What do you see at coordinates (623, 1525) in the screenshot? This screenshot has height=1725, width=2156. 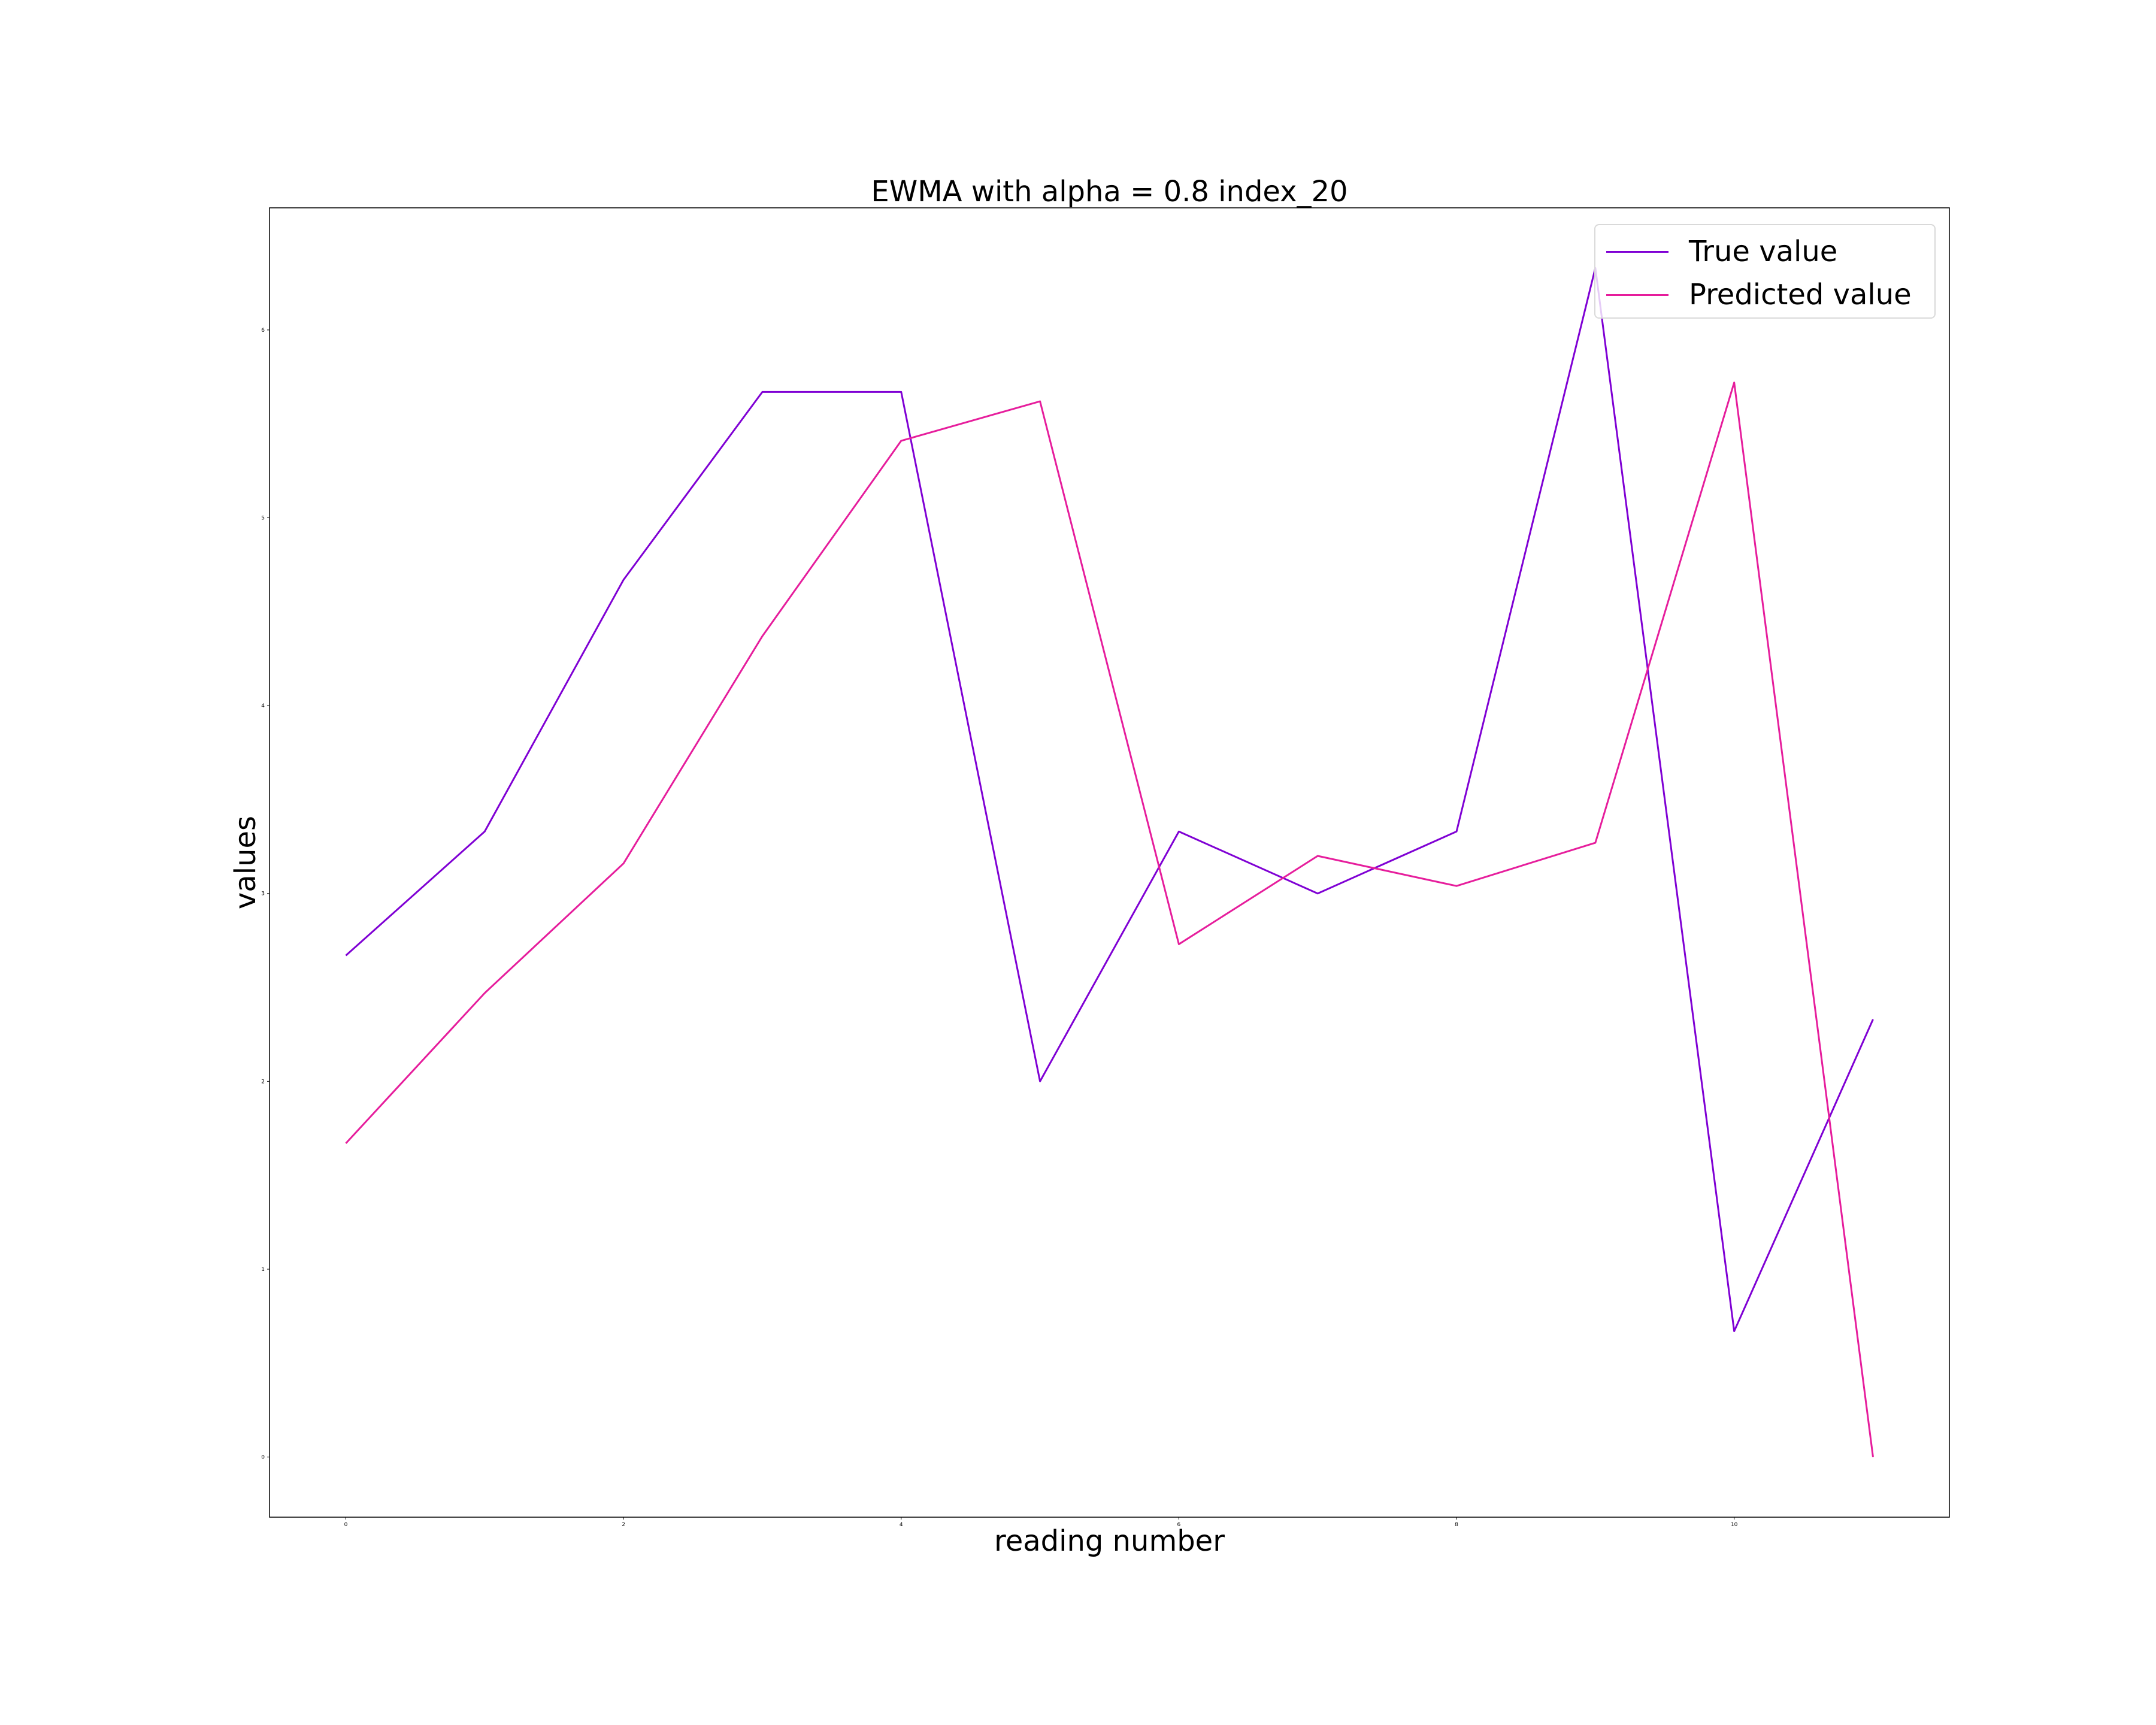 I see `x-tick-label: 2` at bounding box center [623, 1525].